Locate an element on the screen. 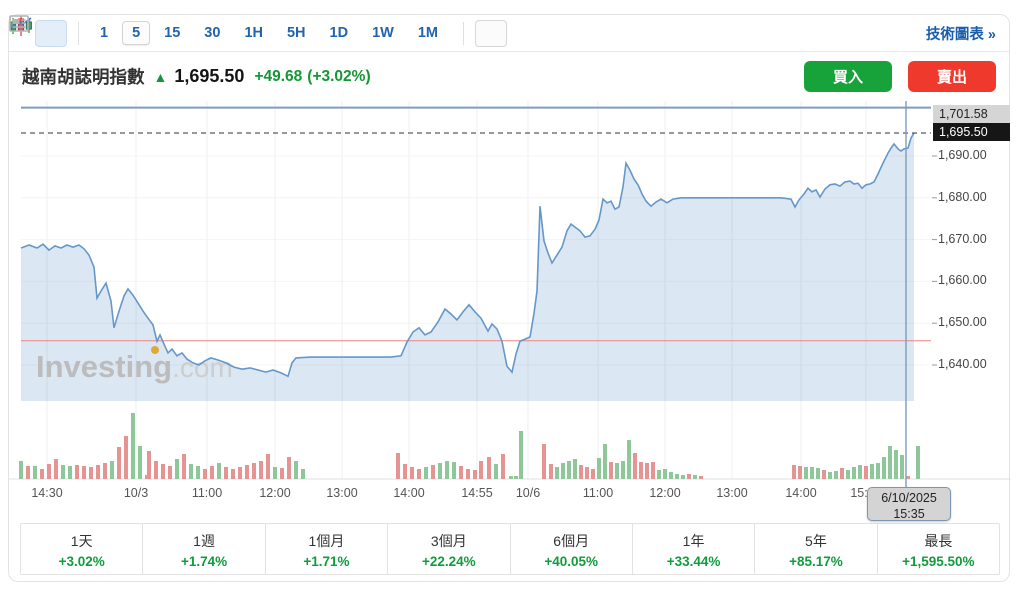  perf-cell-6m: 6個月 +40.05% is located at coordinates (570, 549).